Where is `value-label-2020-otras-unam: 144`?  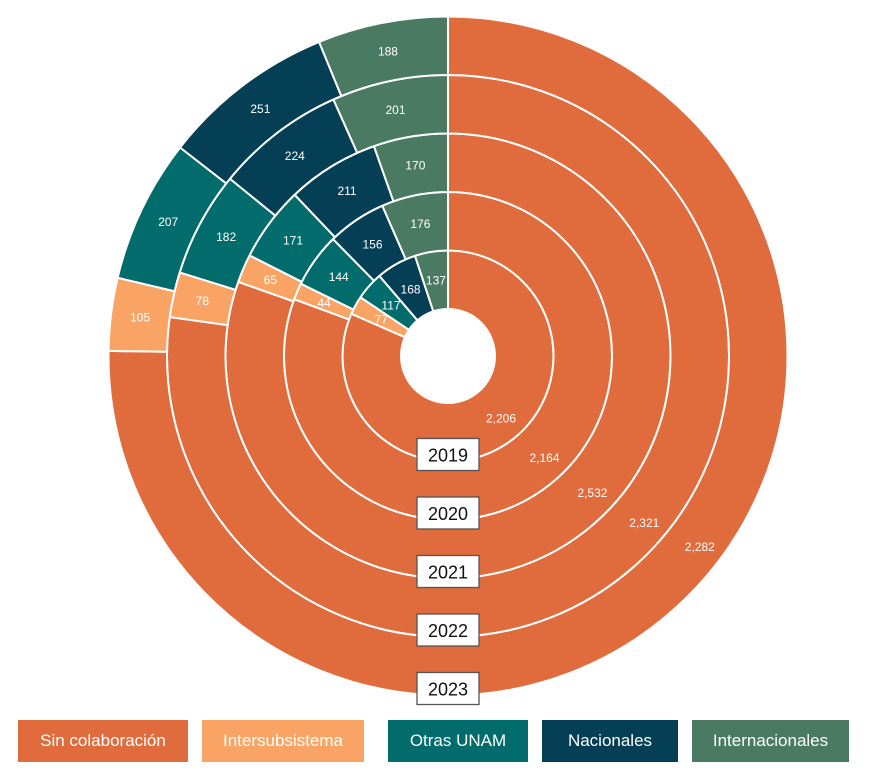 value-label-2020-otras-unam: 144 is located at coordinates (339, 277).